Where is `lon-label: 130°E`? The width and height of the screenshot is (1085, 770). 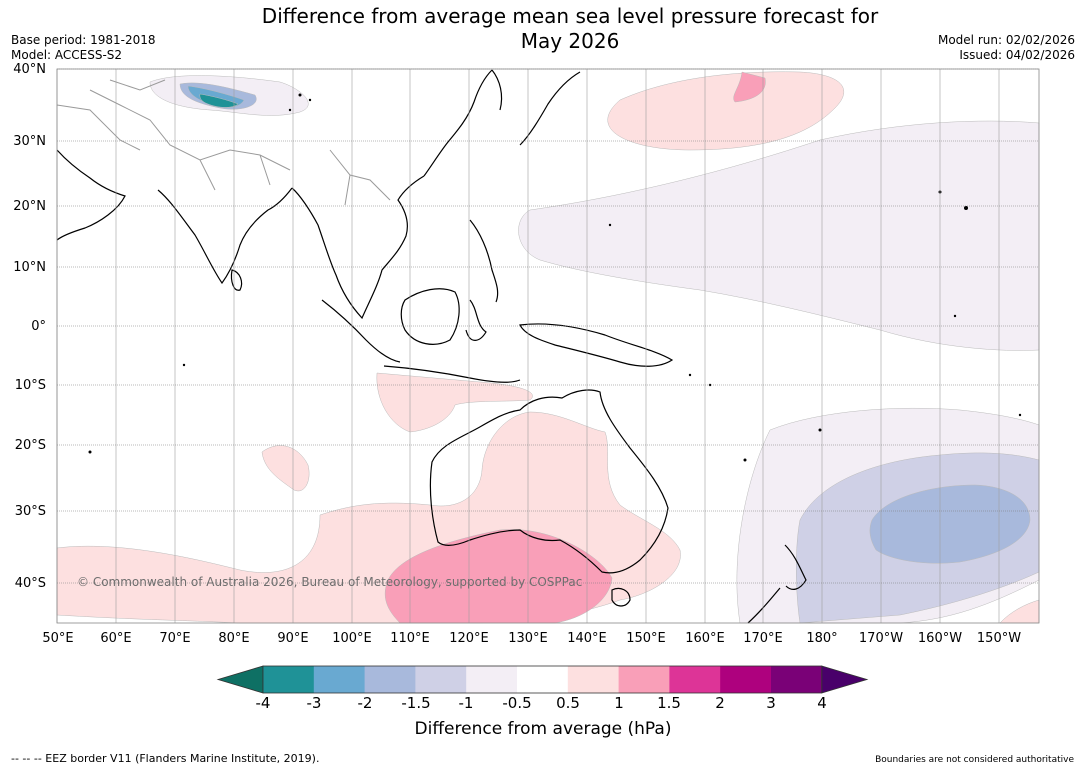
lon-label: 130°E is located at coordinates (528, 638).